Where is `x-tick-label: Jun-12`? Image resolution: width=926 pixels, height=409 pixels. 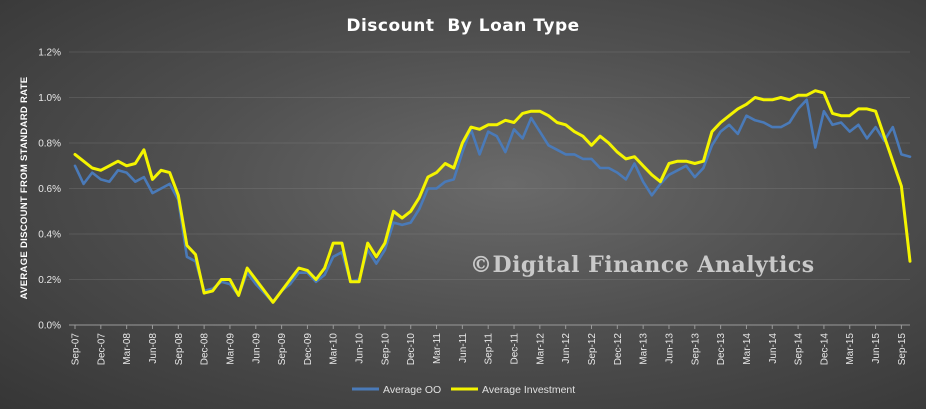
x-tick-label: Jun-12 is located at coordinates (566, 348).